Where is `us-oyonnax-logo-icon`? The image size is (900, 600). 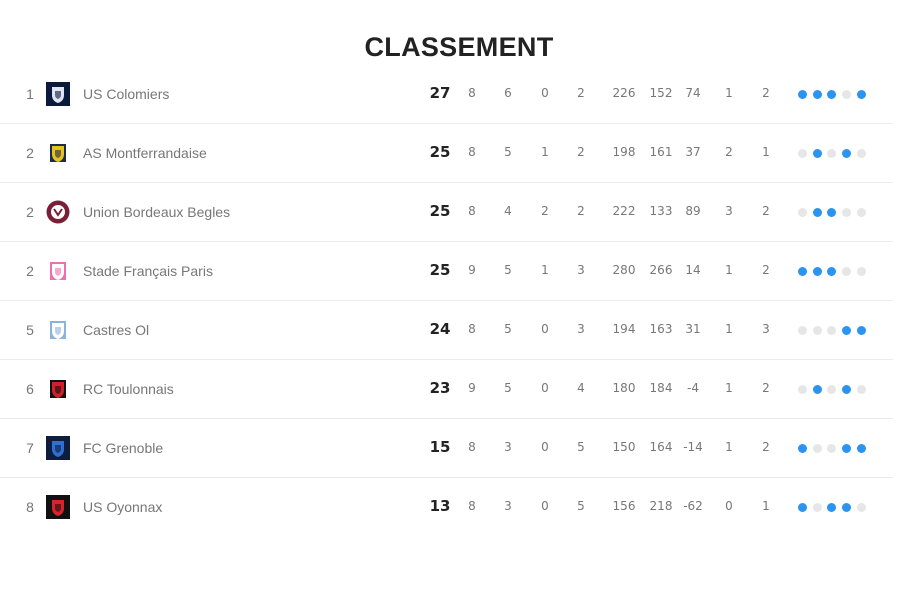 us-oyonnax-logo-icon is located at coordinates (58, 507).